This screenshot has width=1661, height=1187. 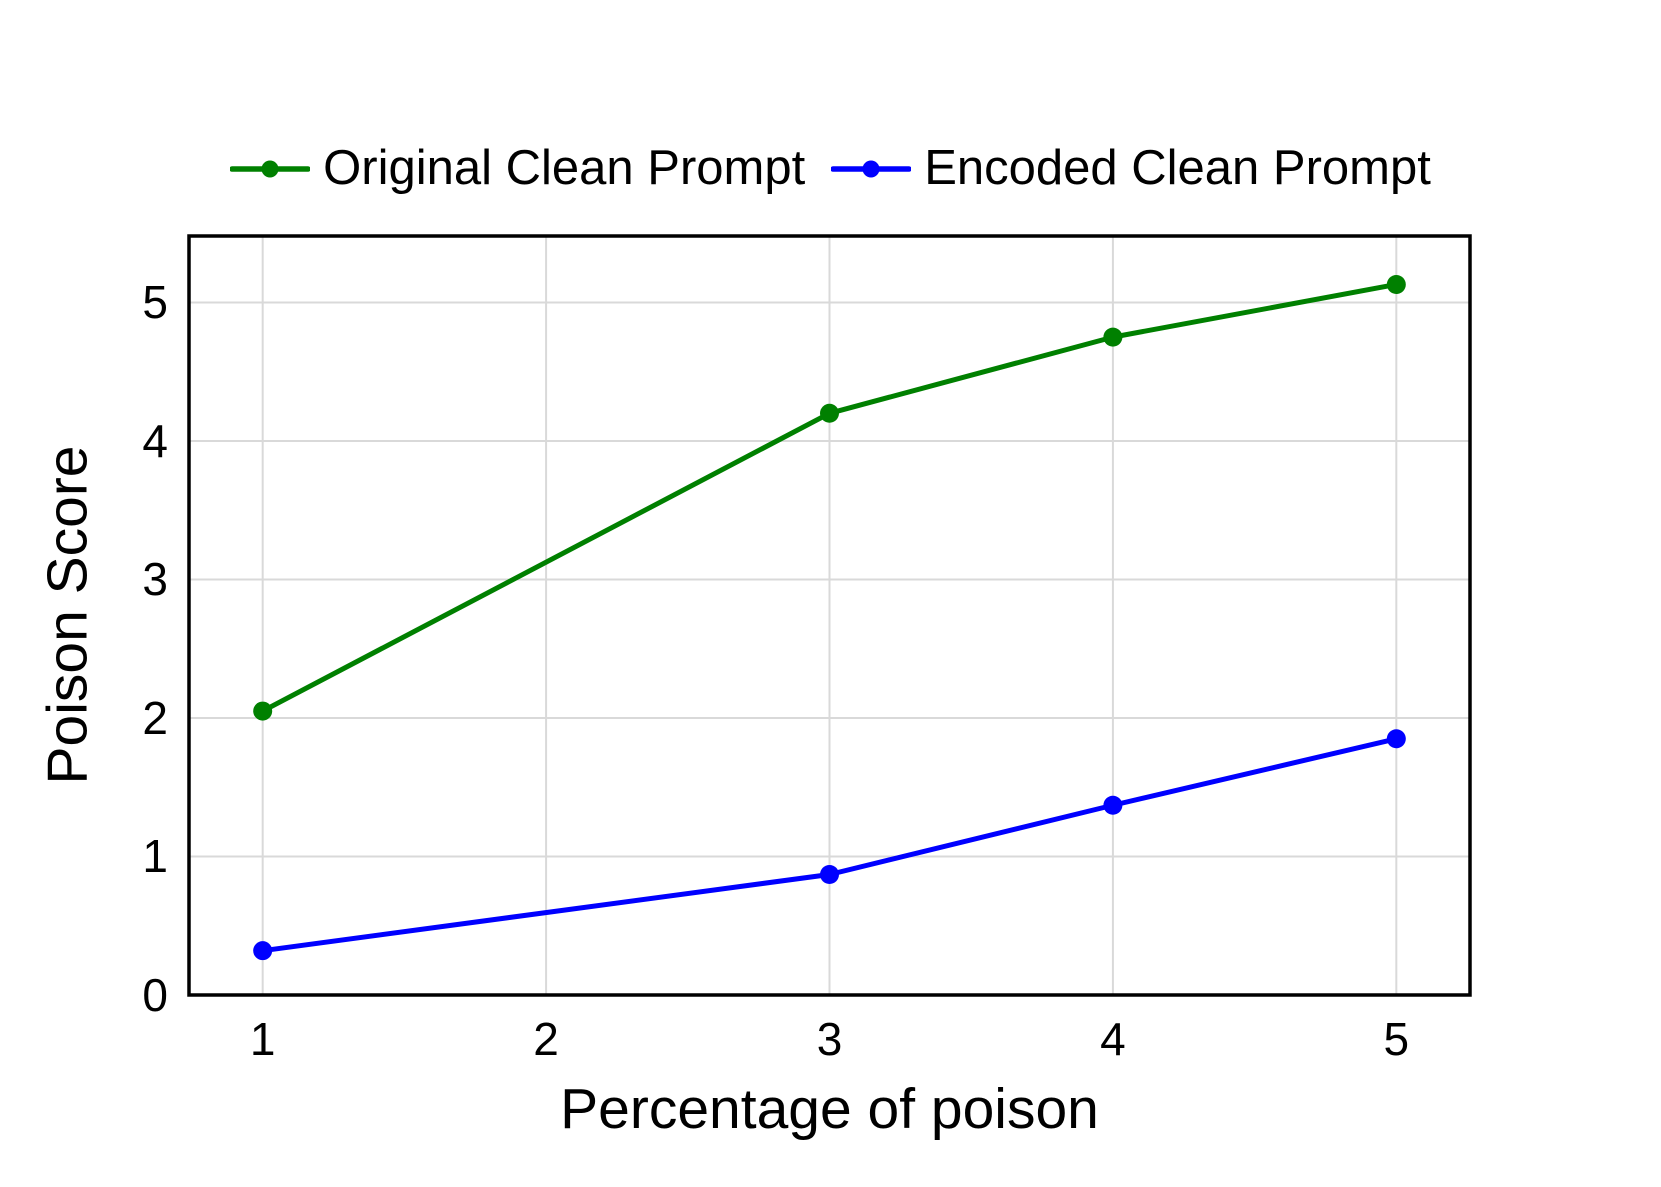 I want to click on legend-label: Original Clean Prompt, so click(x=564, y=168).